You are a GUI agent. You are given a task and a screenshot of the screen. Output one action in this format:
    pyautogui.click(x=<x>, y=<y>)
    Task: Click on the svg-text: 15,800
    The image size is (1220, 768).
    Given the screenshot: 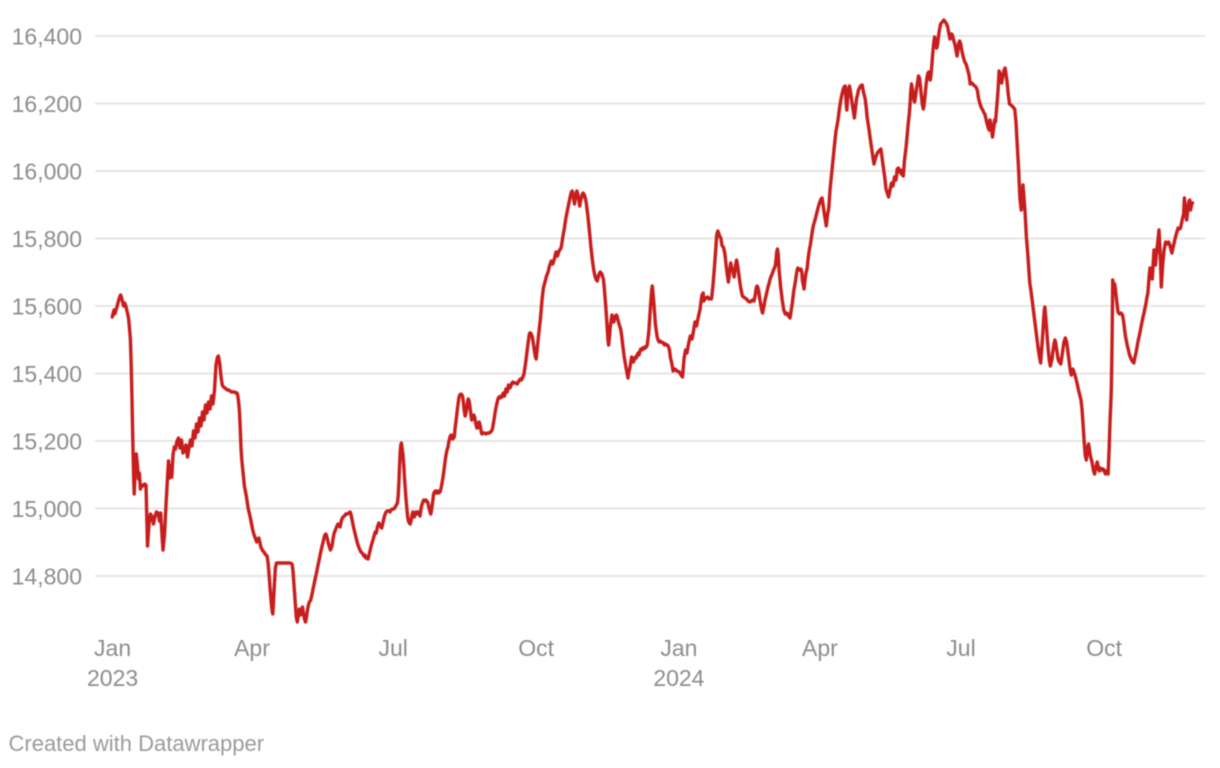 What is the action you would take?
    pyautogui.click(x=47, y=239)
    